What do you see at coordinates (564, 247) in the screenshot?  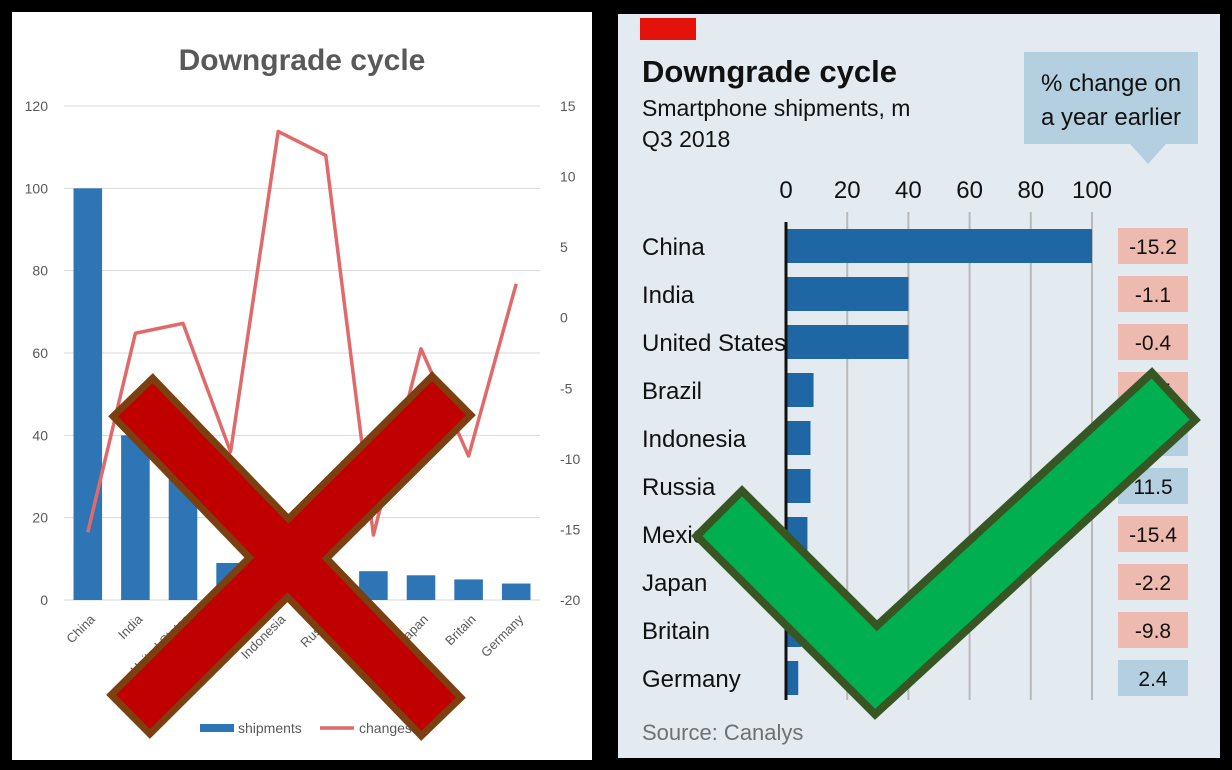 I see `y2-tick-label: 5` at bounding box center [564, 247].